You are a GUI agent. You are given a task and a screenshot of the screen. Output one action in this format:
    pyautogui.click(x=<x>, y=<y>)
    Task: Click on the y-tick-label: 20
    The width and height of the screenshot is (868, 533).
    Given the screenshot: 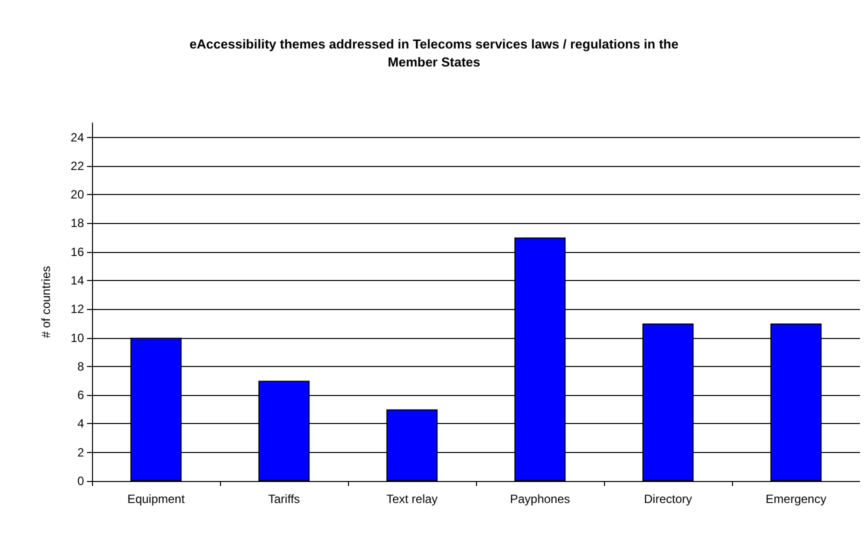 What is the action you would take?
    pyautogui.click(x=77, y=195)
    